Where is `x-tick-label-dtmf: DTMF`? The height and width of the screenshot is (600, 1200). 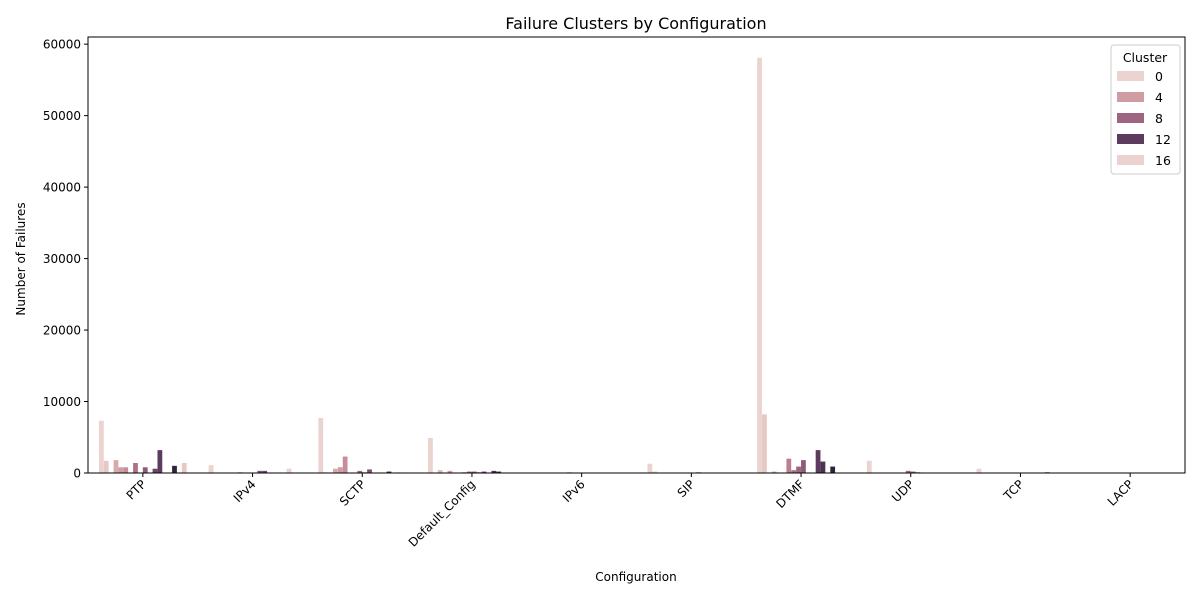 x-tick-label-dtmf: DTMF is located at coordinates (790, 494).